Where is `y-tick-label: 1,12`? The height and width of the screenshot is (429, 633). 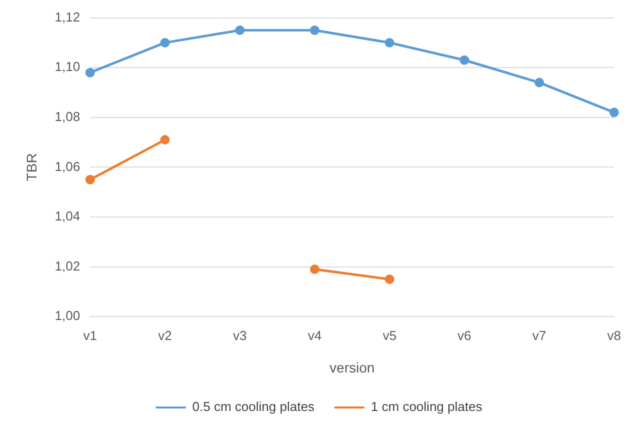 y-tick-label: 1,12 is located at coordinates (67, 16).